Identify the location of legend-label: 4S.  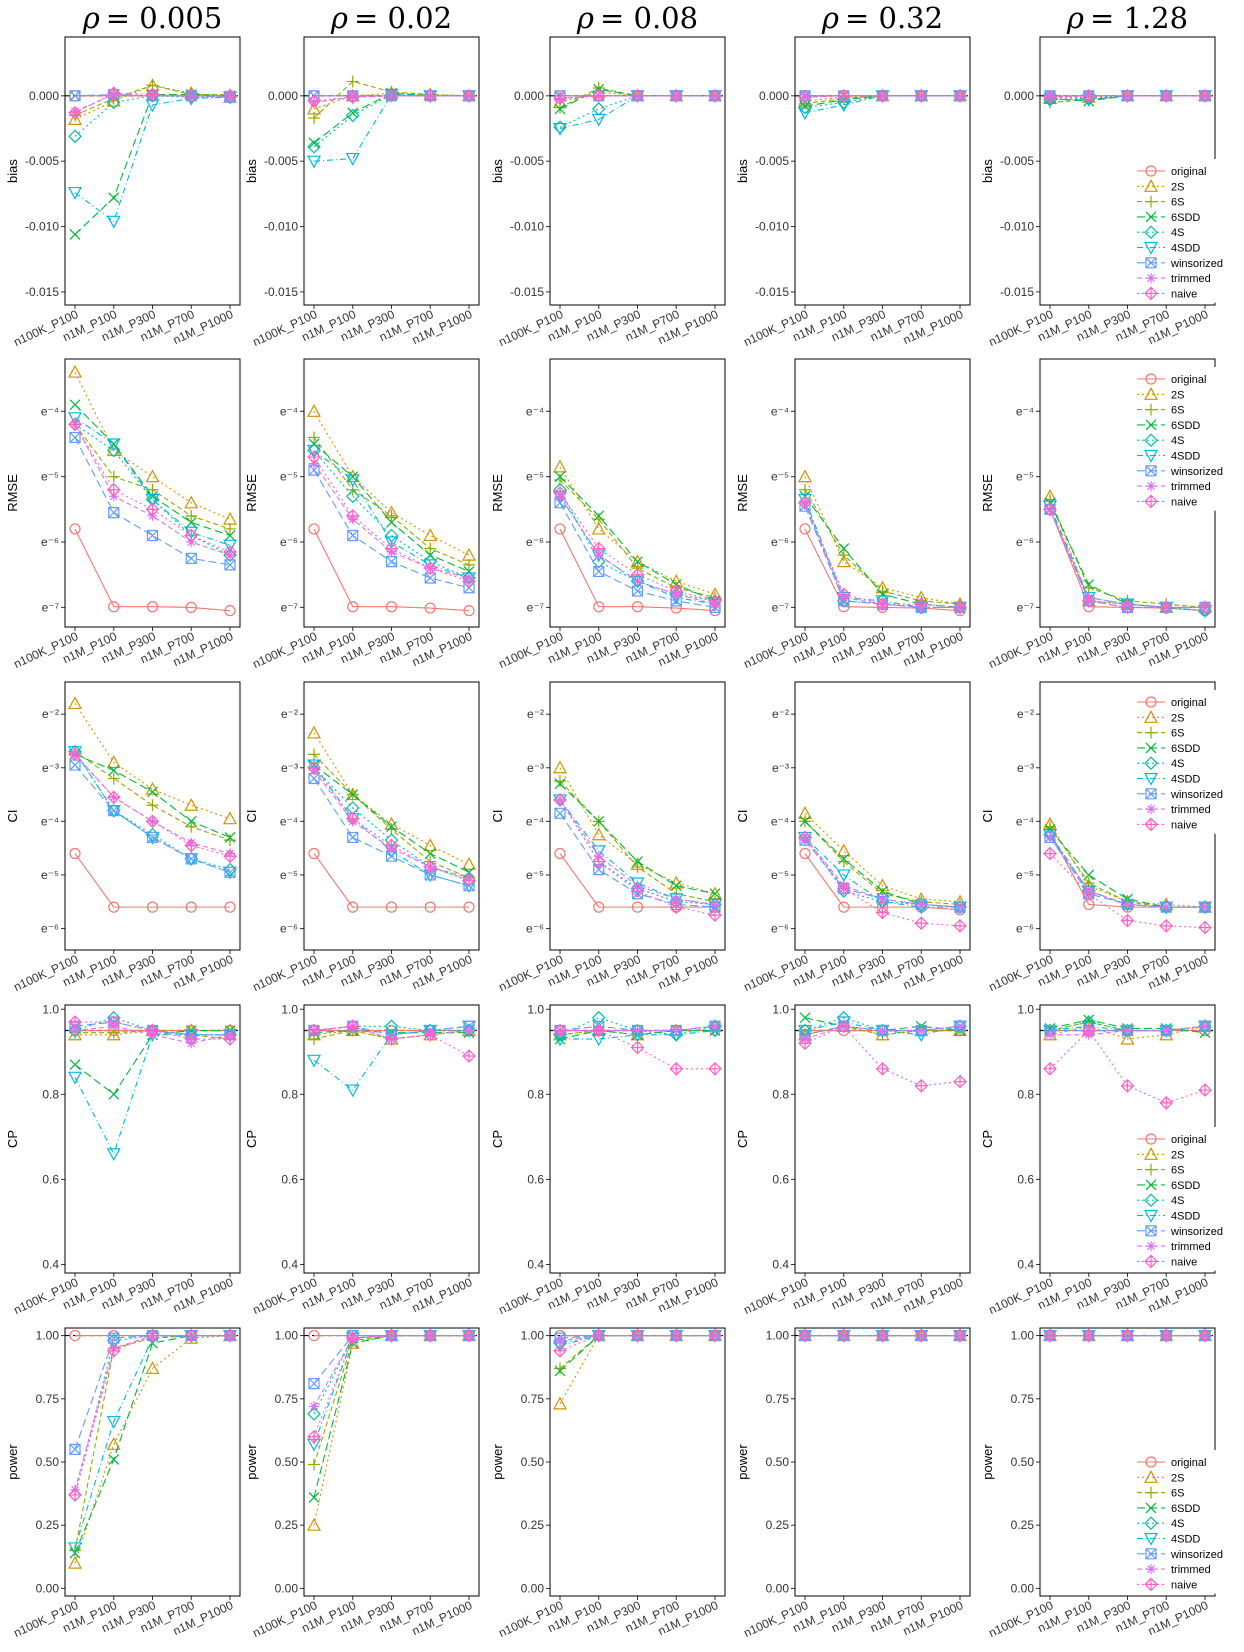
(1177, 233).